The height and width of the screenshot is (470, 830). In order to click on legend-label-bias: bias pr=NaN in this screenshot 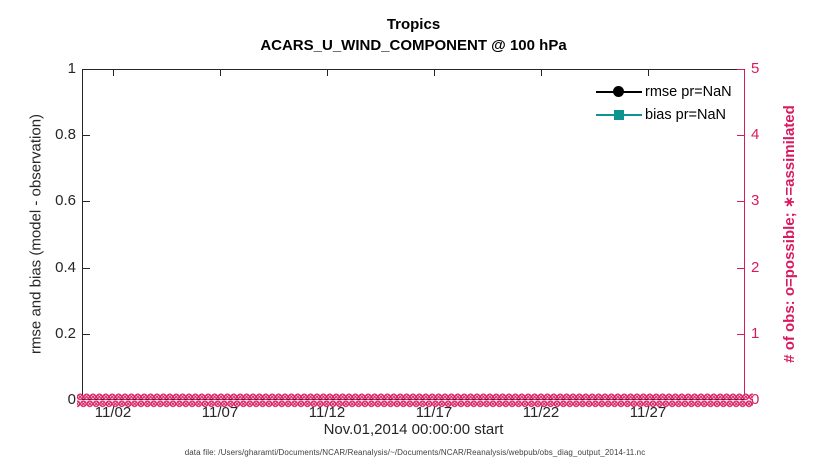, I will do `click(685, 114)`.